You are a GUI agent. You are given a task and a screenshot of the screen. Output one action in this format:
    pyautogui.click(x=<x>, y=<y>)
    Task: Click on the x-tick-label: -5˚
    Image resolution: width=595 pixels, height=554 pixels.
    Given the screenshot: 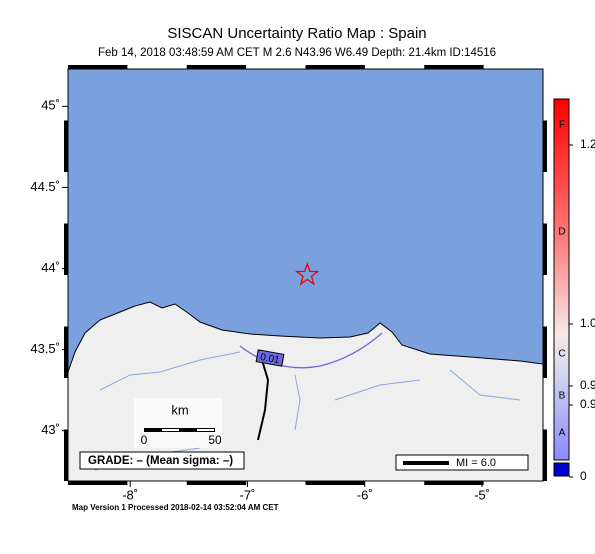 What is the action you would take?
    pyautogui.click(x=482, y=494)
    